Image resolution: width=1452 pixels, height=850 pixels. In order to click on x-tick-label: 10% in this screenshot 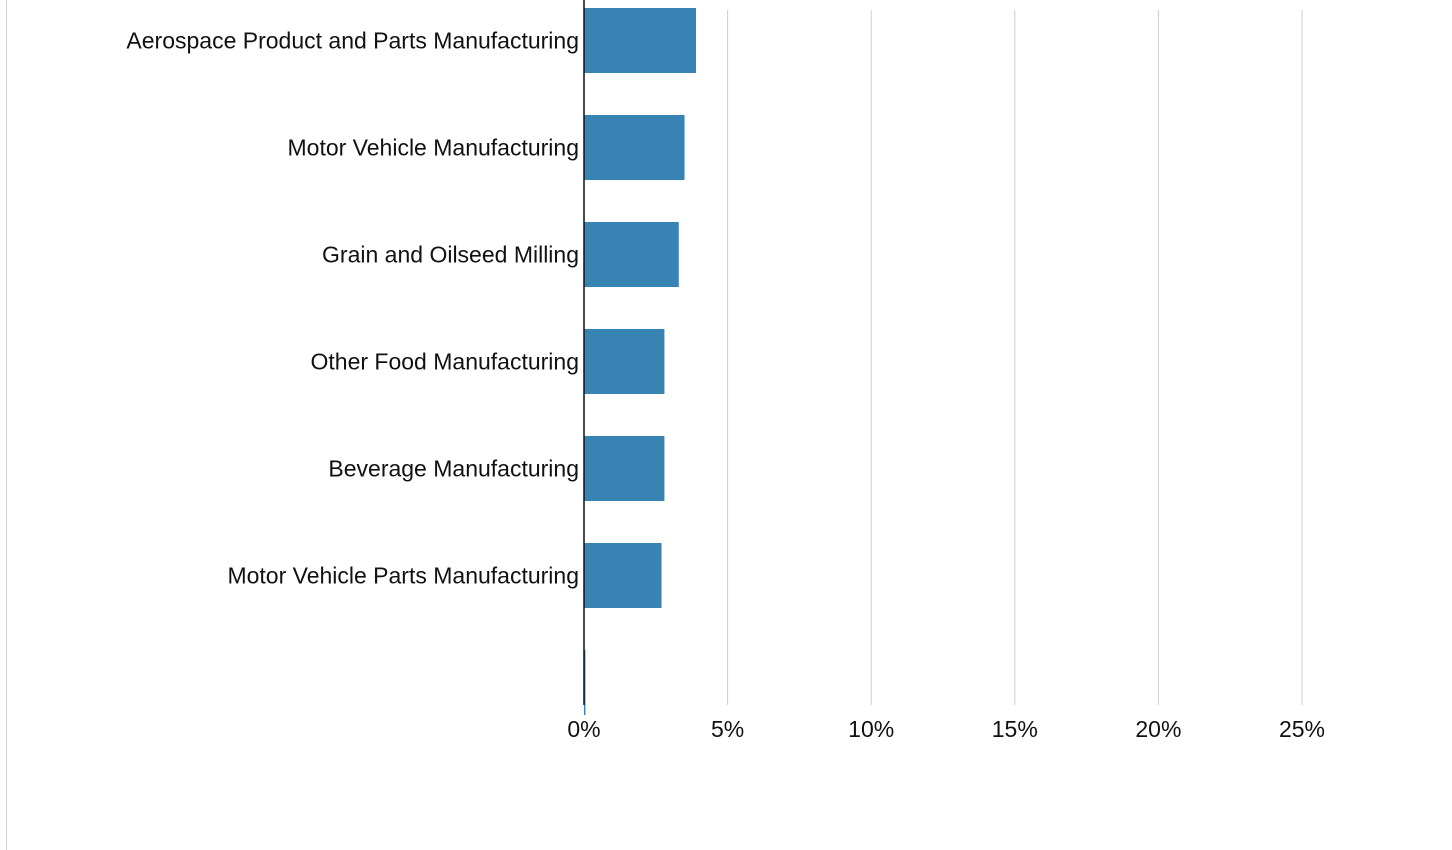, I will do `click(871, 729)`.